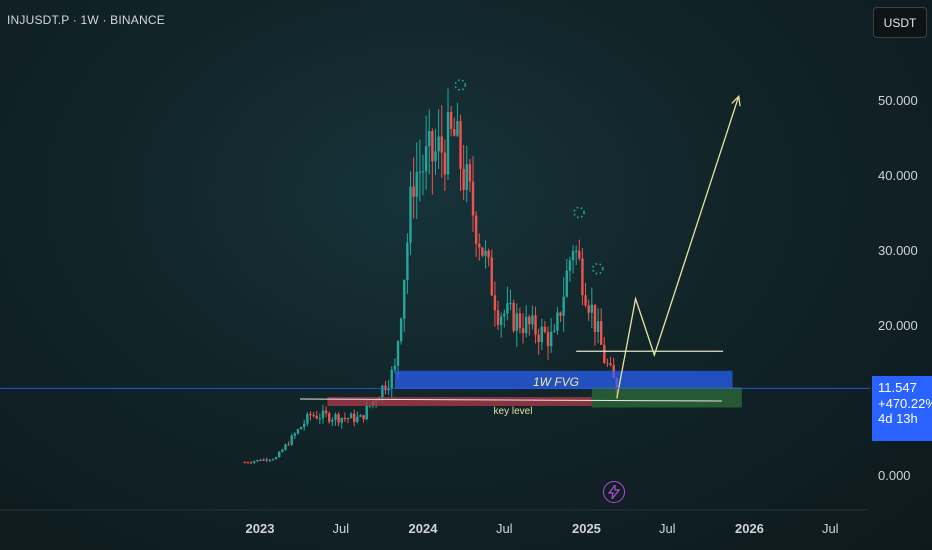  I want to click on zone-1w-fvg, so click(563, 379).